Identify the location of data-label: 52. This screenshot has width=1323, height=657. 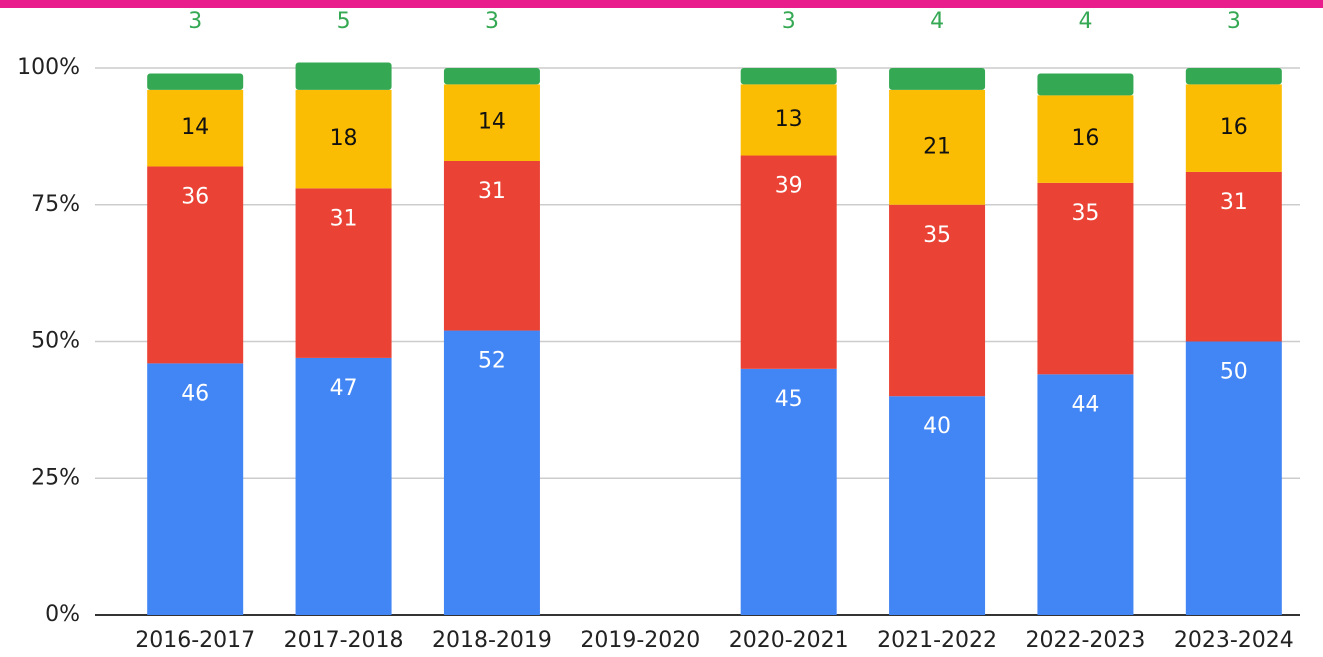
(492, 361).